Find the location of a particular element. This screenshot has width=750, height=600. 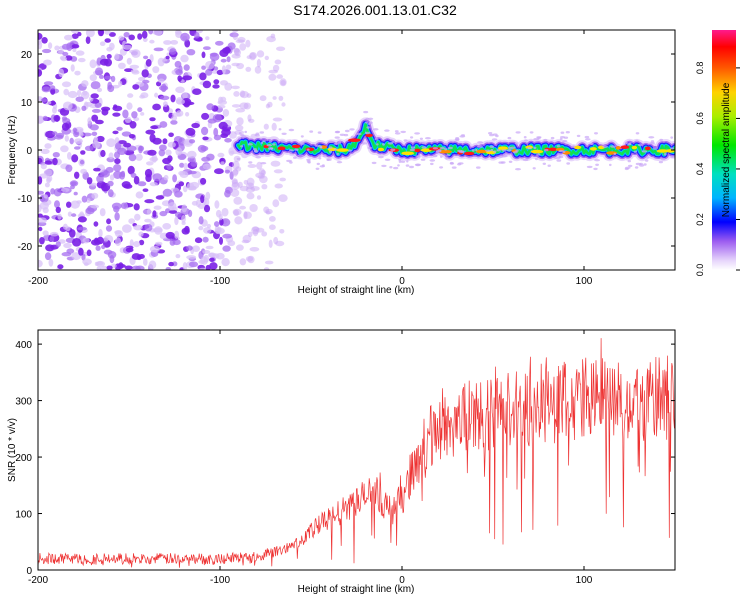

x-tick-label: 100 is located at coordinates (584, 580).